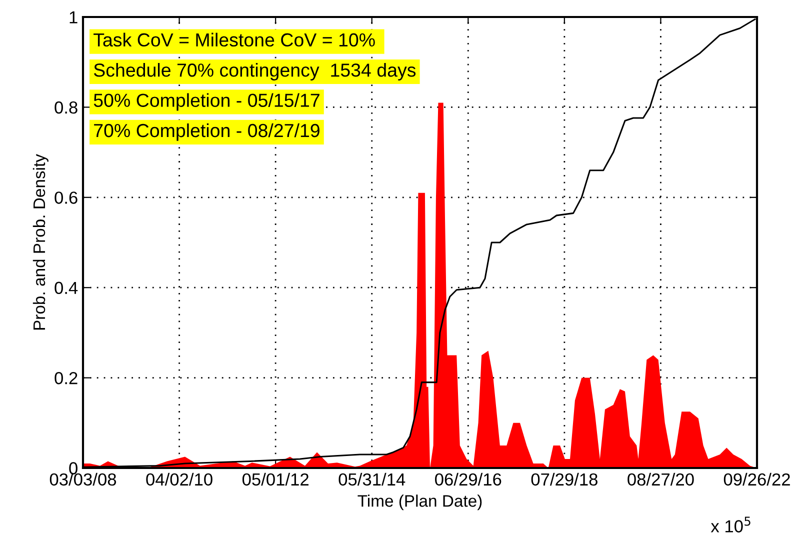 This screenshot has width=798, height=546. Describe the element at coordinates (255, 71) in the screenshot. I see `annotation: Schedule 70% contingency 1534 days` at that location.